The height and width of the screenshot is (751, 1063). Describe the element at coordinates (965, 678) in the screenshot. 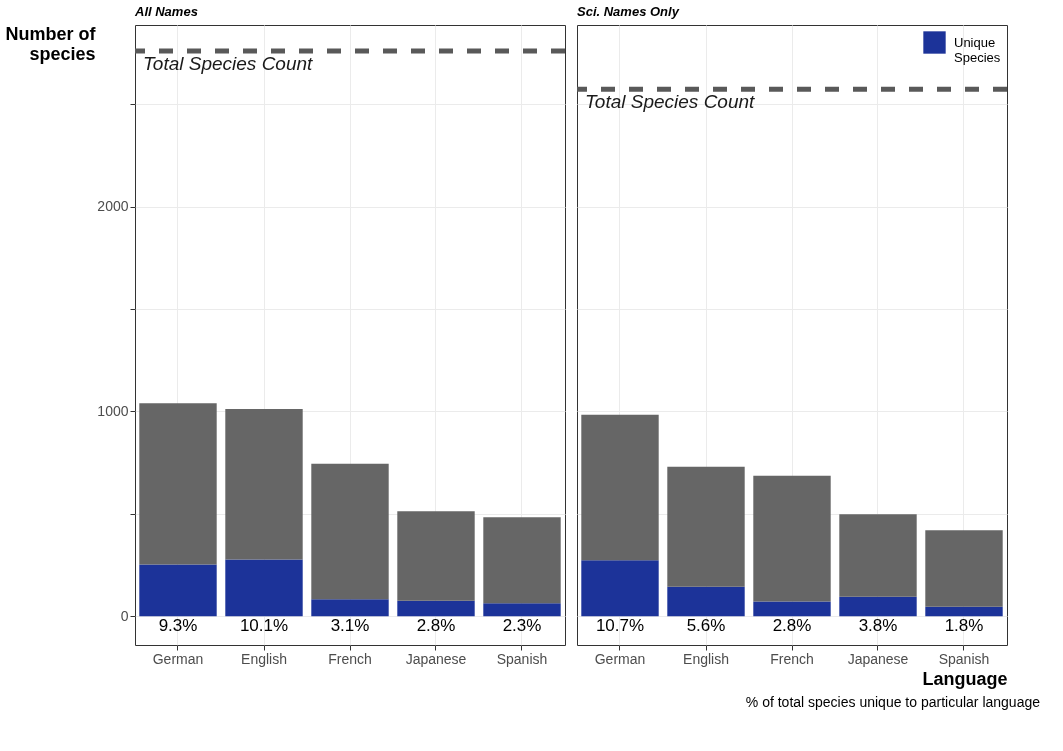

I see `x-axis-title: Language` at that location.